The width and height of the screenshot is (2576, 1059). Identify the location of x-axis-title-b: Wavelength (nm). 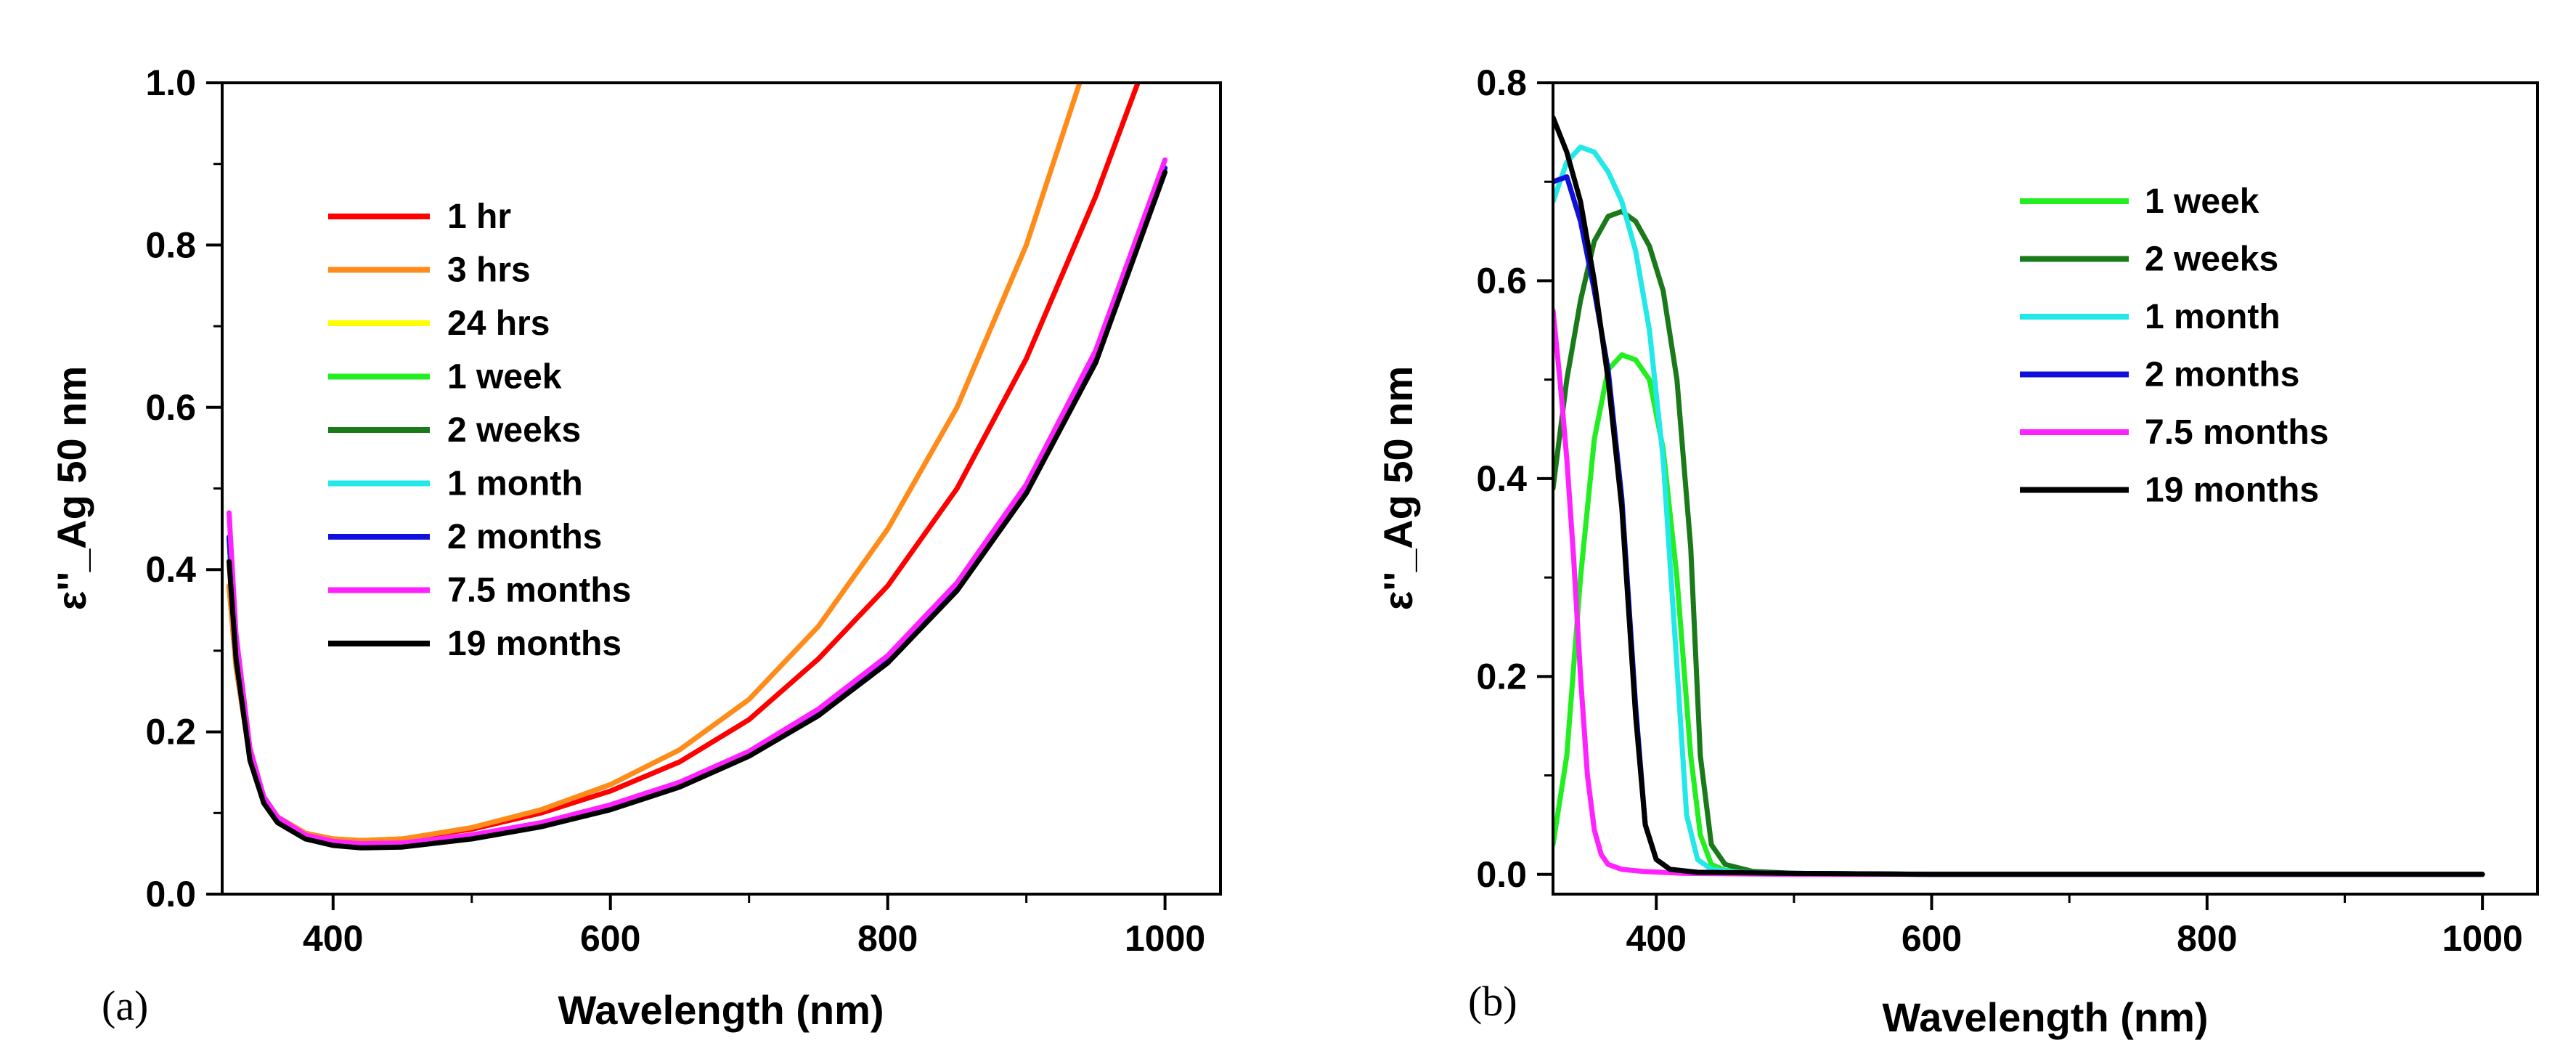
(2045, 1017).